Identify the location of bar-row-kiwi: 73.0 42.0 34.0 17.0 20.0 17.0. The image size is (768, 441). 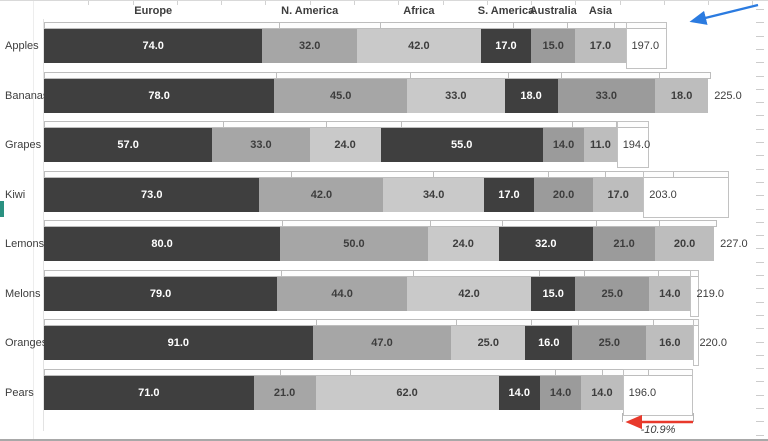
(344, 194).